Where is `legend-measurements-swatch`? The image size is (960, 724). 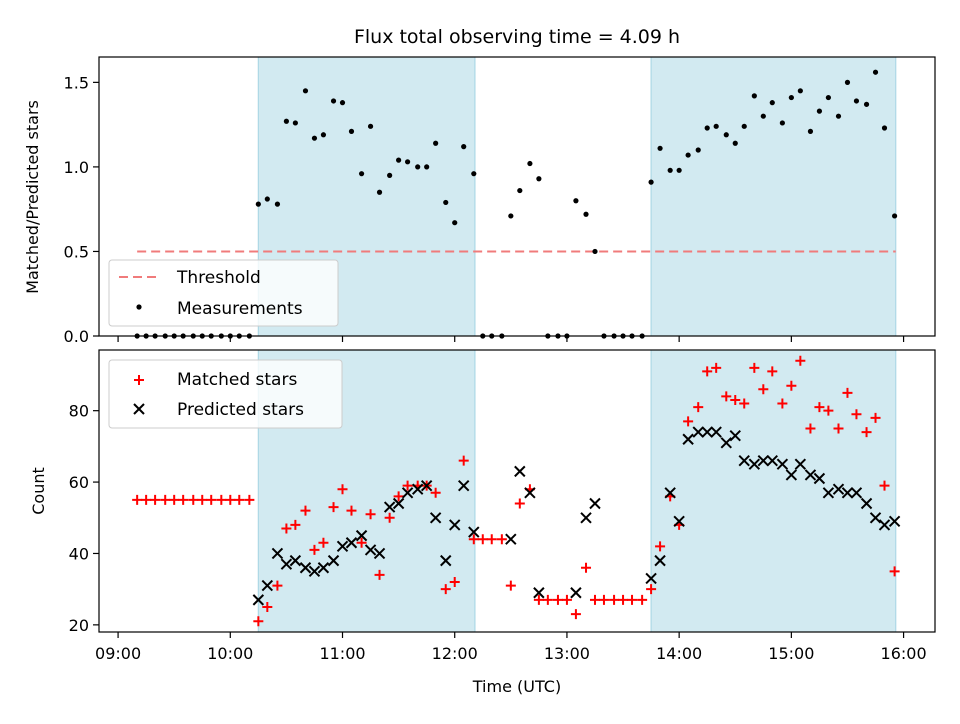 legend-measurements-swatch is located at coordinates (139, 307).